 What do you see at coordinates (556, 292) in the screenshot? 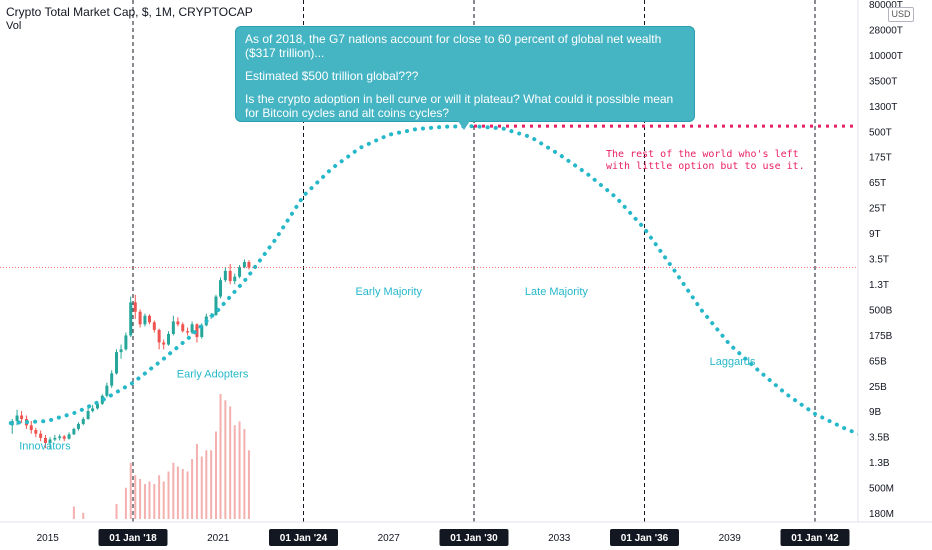
I see `phase-label: Late Majority` at bounding box center [556, 292].